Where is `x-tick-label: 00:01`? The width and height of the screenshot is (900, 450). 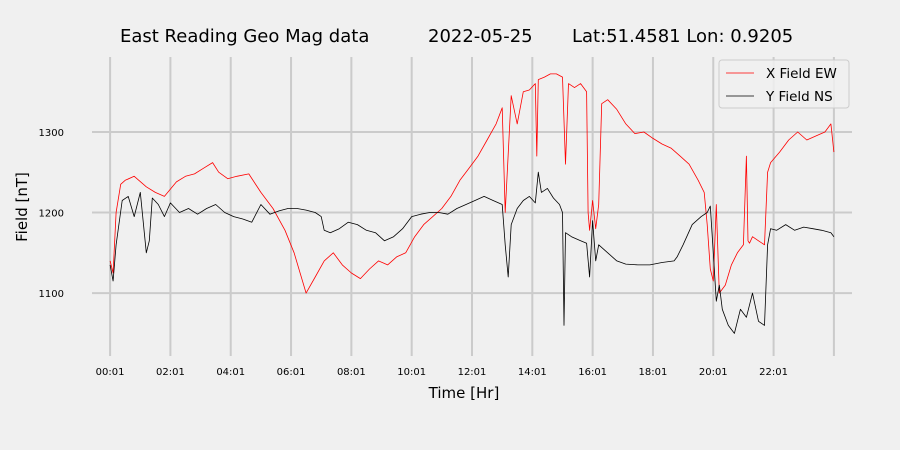
x-tick-label: 00:01 is located at coordinates (110, 372).